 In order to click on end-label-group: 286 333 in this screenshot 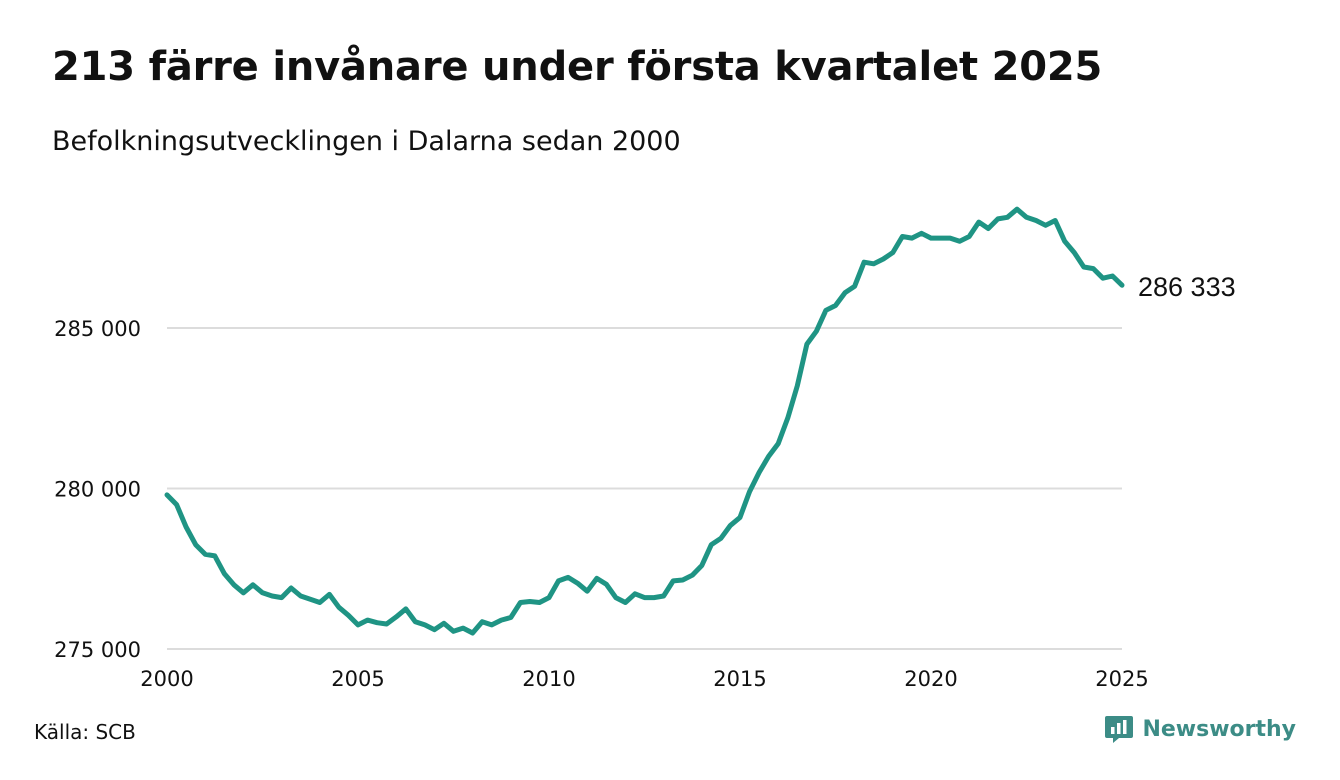, I will do `click(1187, 287)`.